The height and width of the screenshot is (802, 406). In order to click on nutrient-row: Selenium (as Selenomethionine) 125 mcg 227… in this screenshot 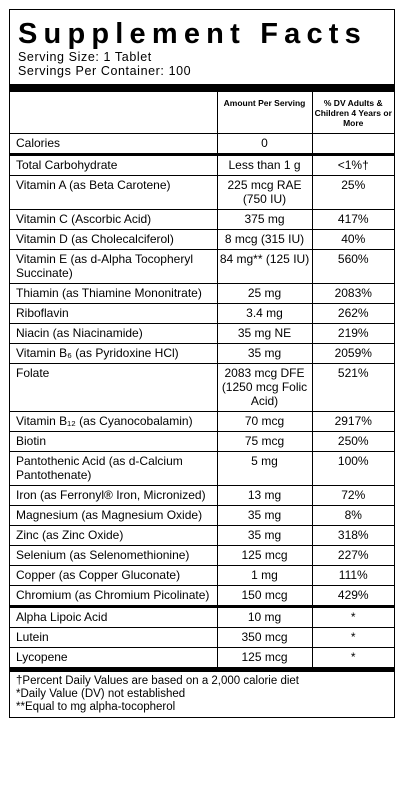, I will do `click(202, 555)`.